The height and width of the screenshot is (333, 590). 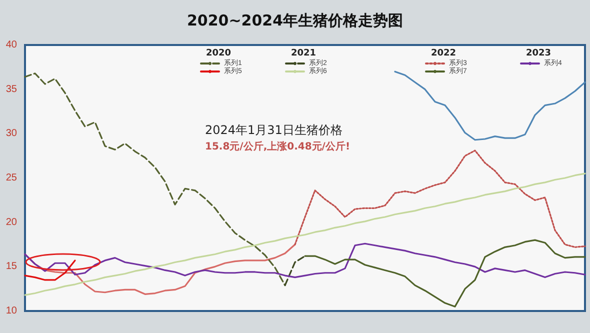 I want to click on annotation: 2022, so click(x=443, y=53).